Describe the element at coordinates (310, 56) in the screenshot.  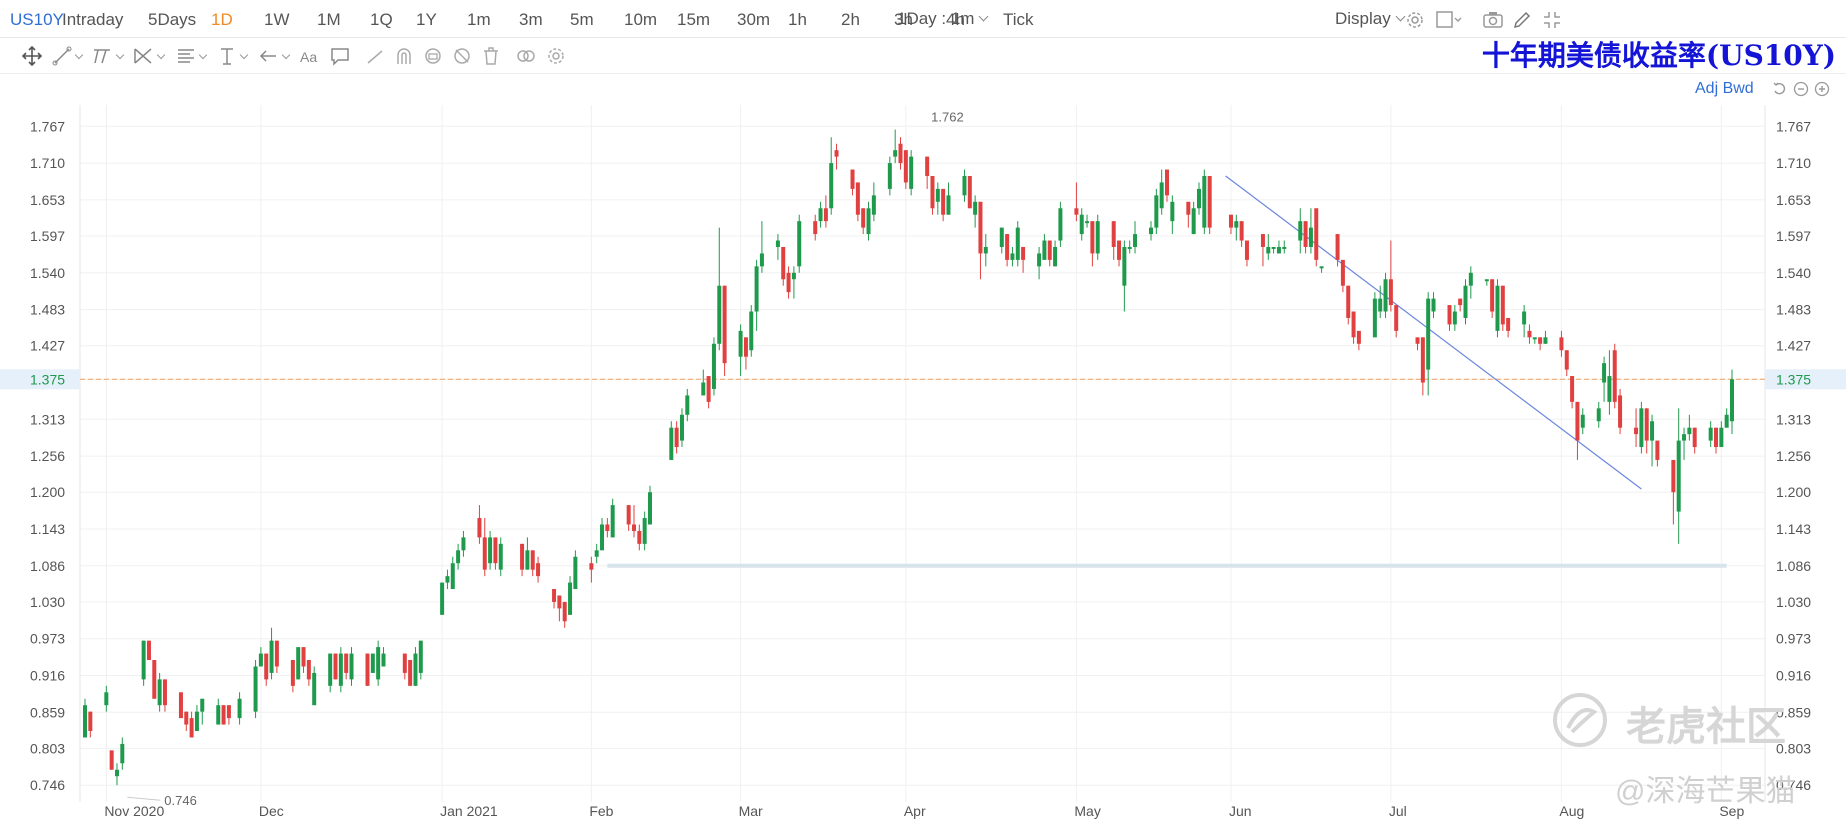
I see `text-icon: Aa` at that location.